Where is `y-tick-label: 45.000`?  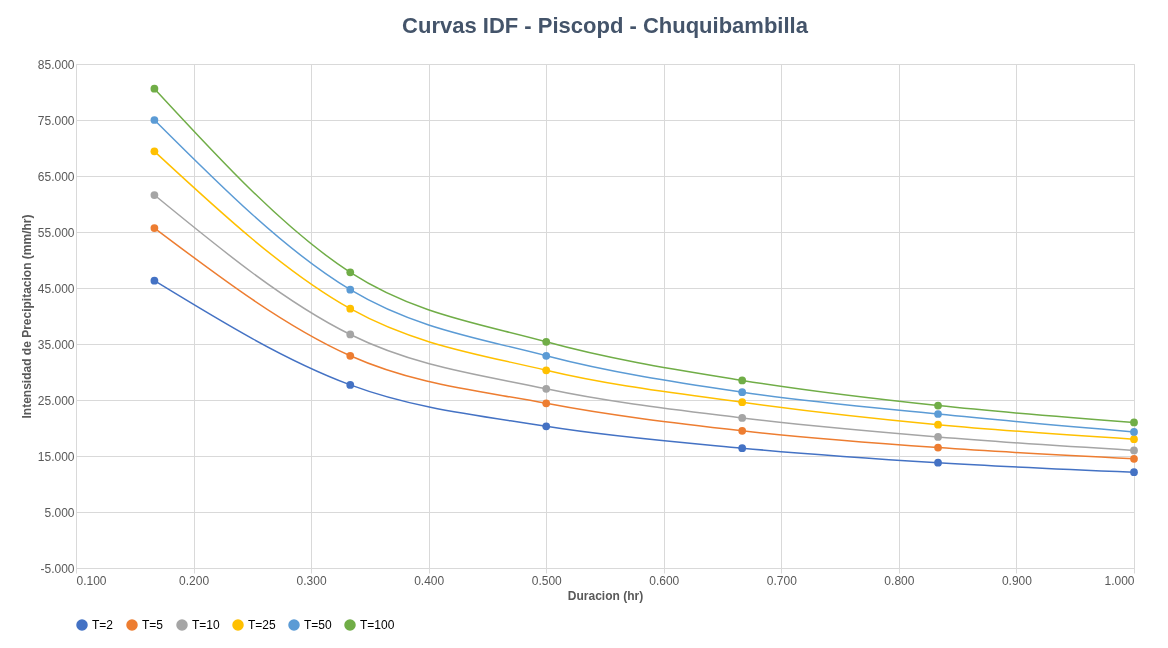
y-tick-label: 45.000 is located at coordinates (56, 288).